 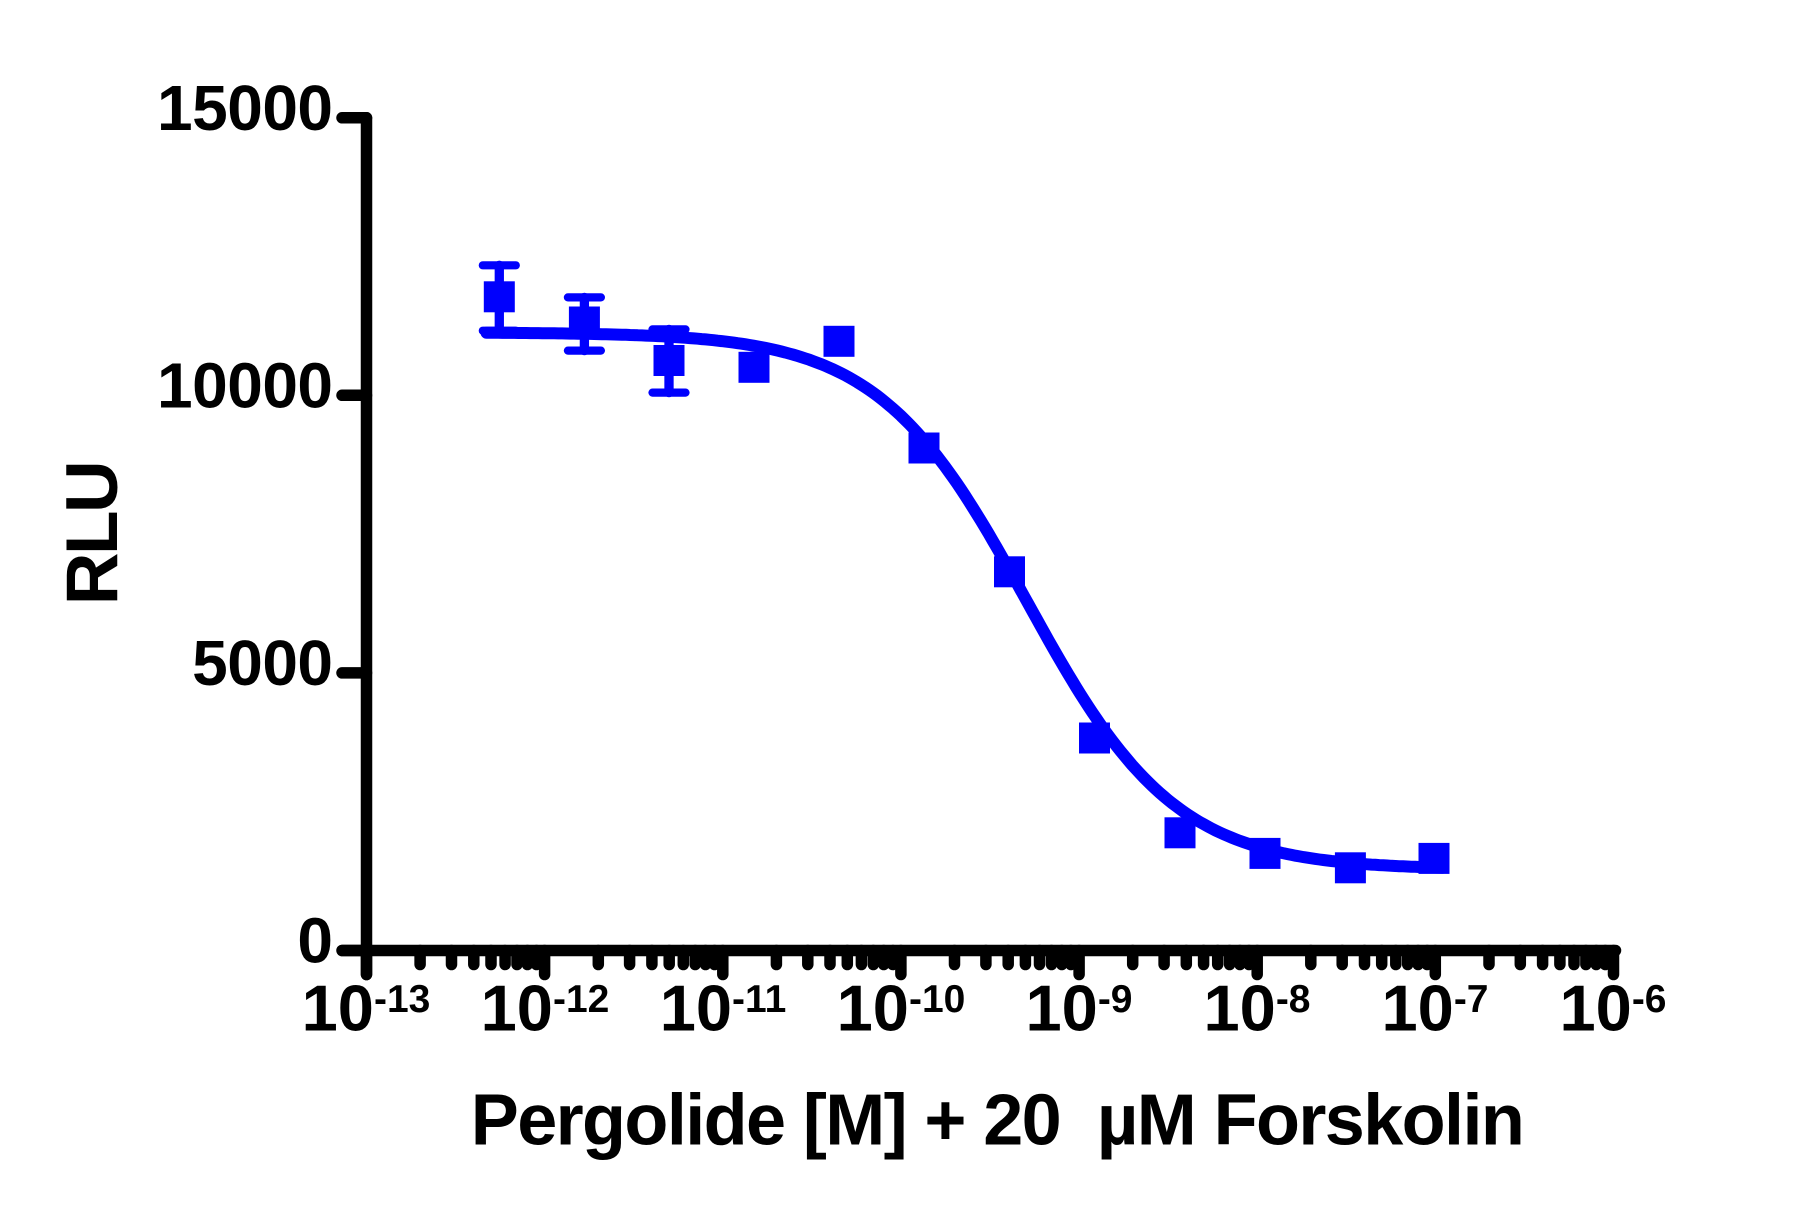 I want to click on svg-text: 0, so click(x=314, y=941).